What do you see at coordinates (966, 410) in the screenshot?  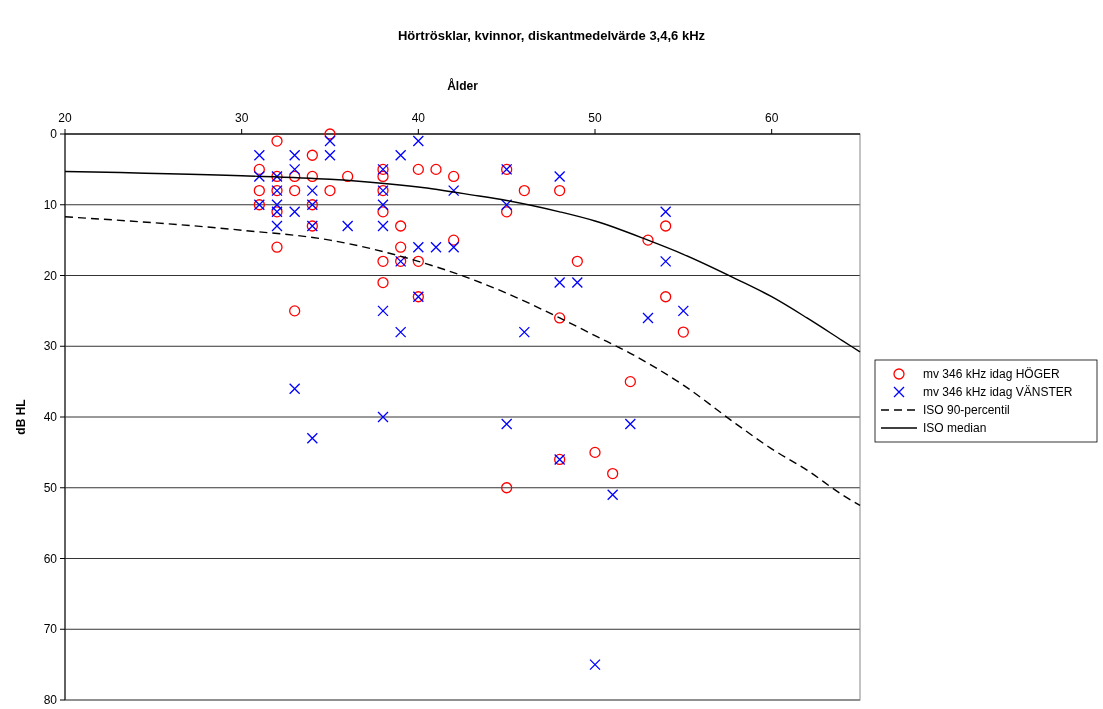 I see `legend-label: ISO 90-percentil` at bounding box center [966, 410].